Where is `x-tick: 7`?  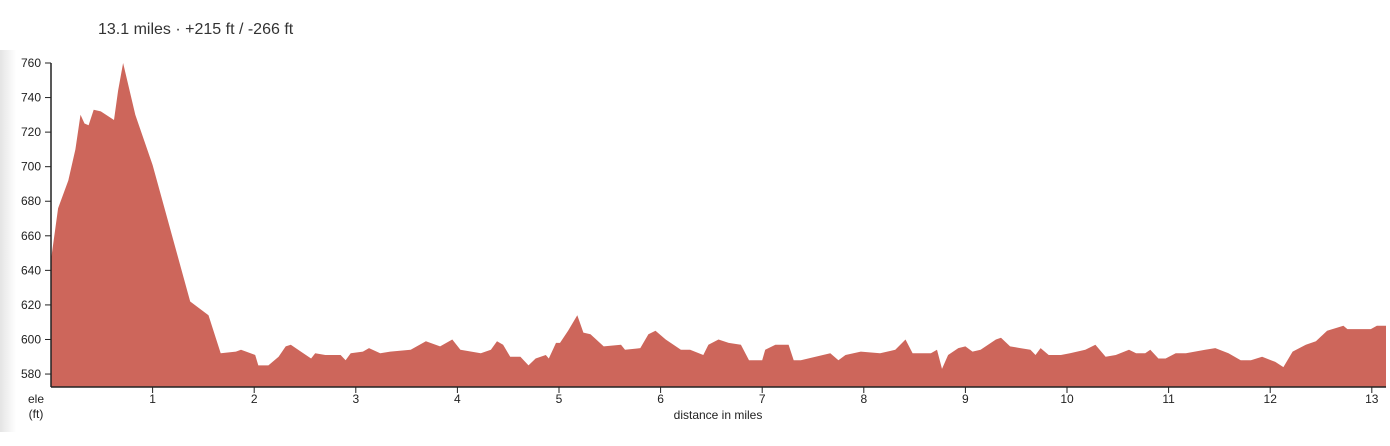
x-tick: 7 is located at coordinates (762, 396).